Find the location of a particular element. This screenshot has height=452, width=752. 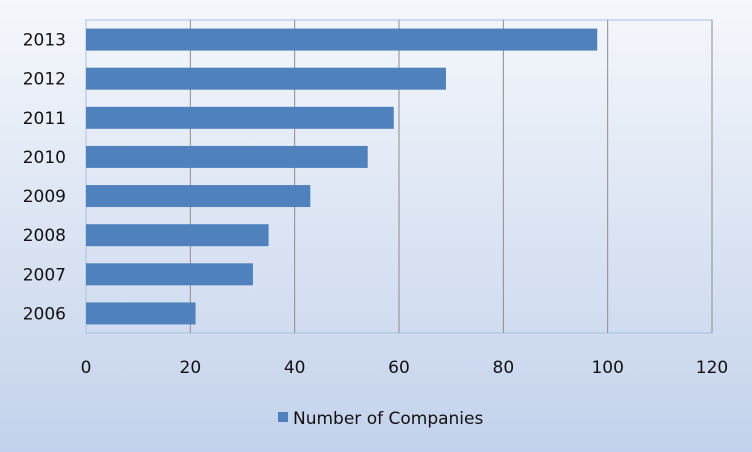

y-tick-label: 2006 is located at coordinates (44, 314).